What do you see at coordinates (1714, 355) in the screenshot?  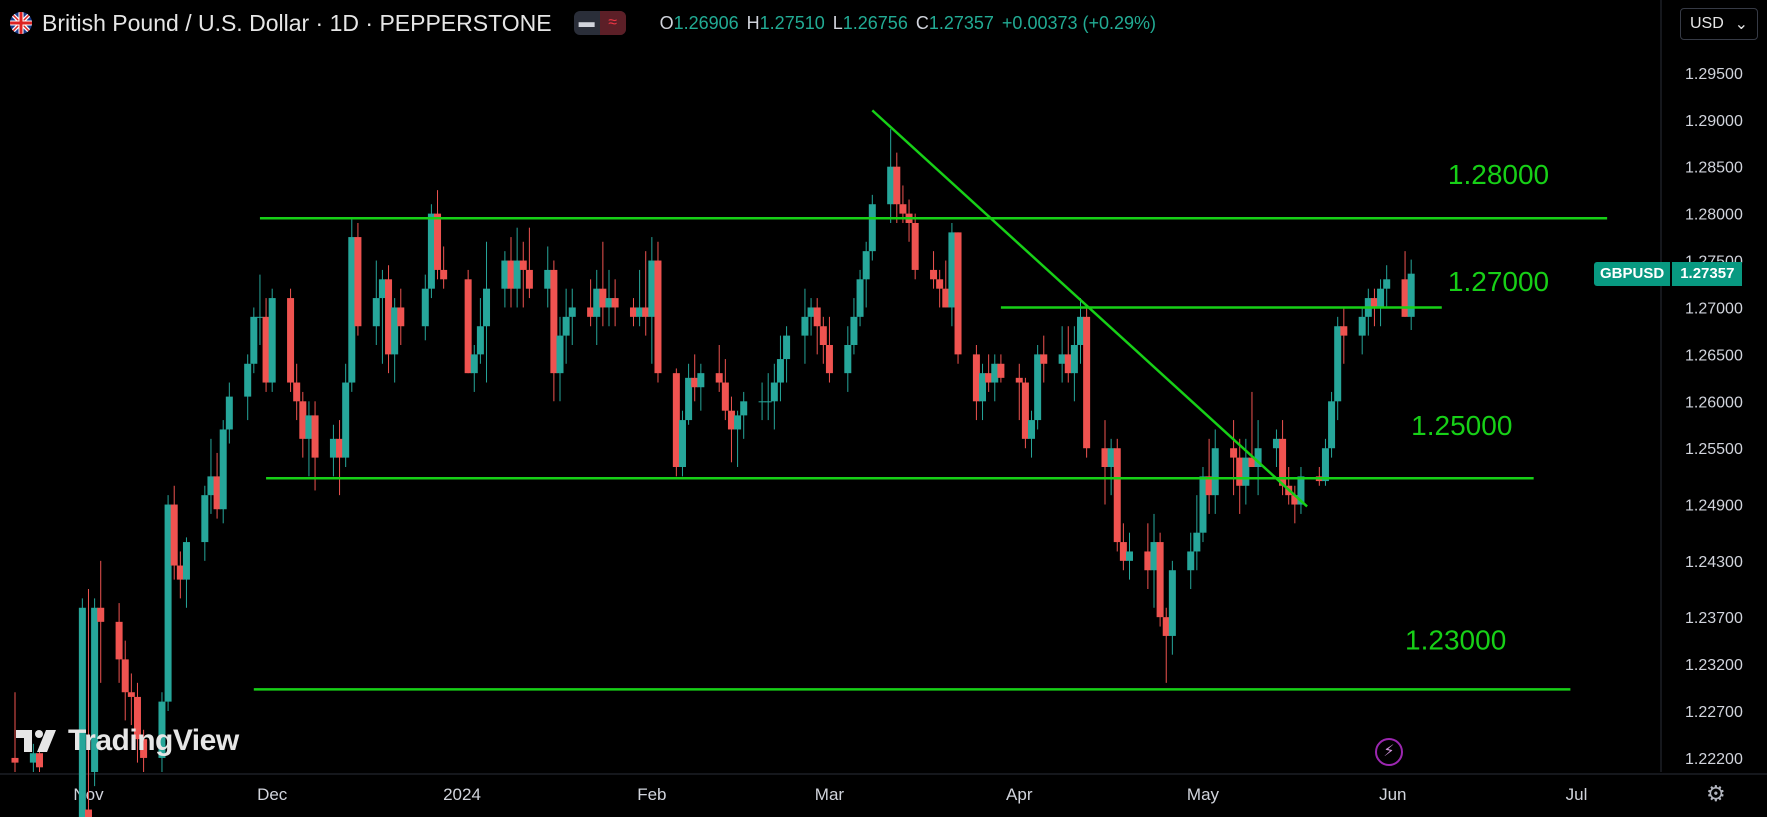 I see `price-tick-label: 1.26500` at bounding box center [1714, 355].